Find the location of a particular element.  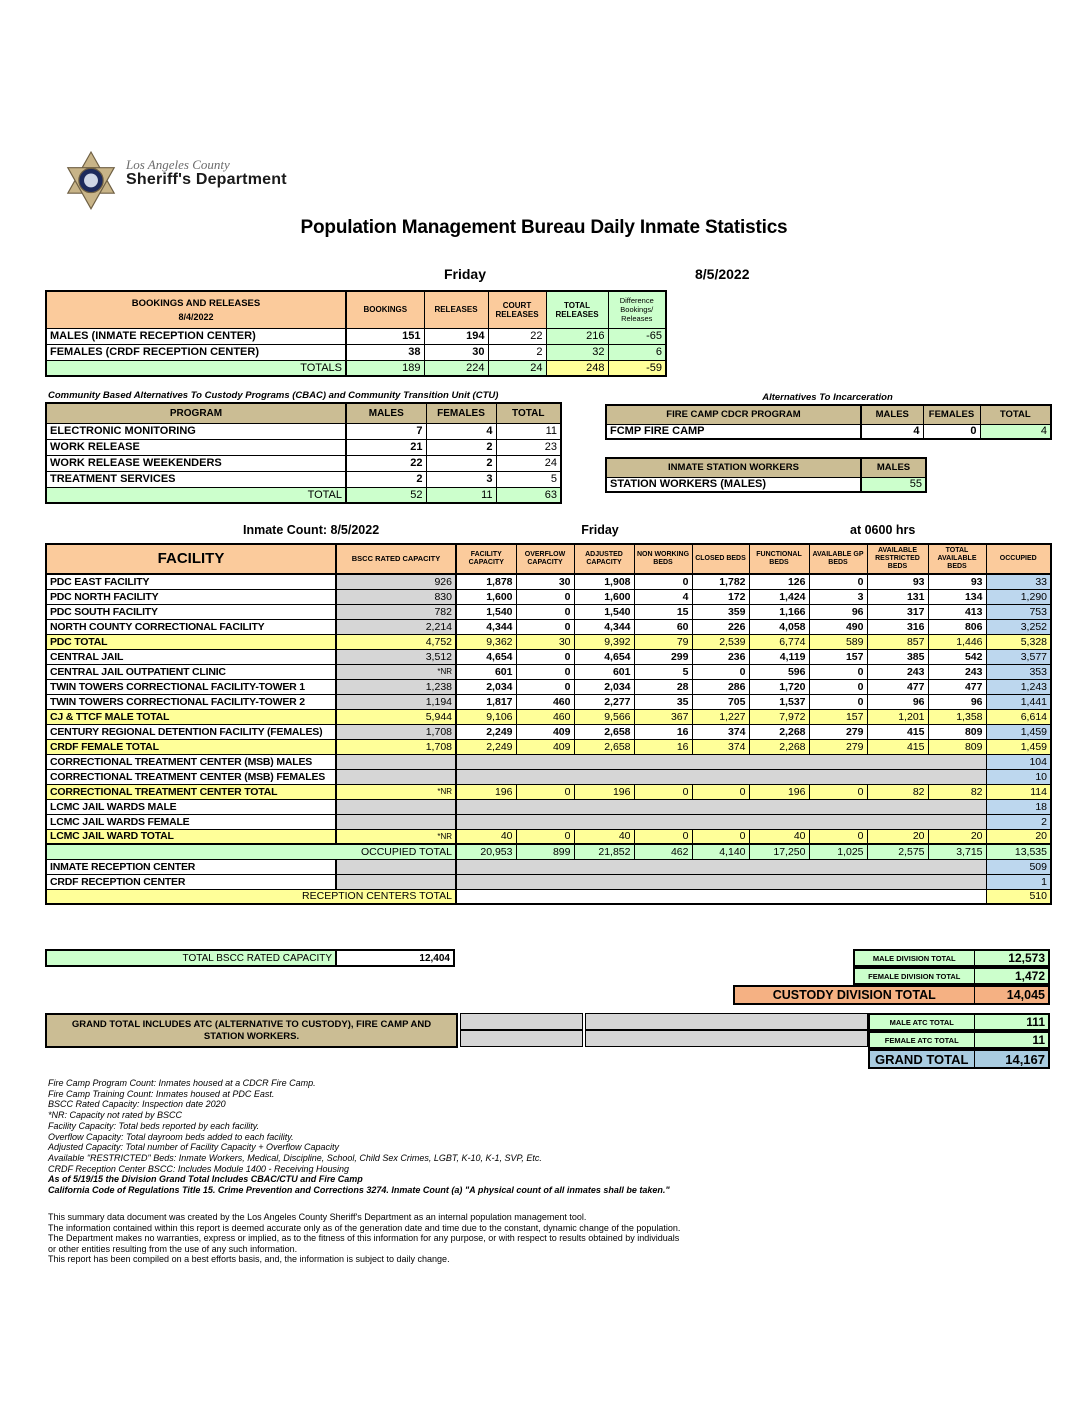

cell: 286 is located at coordinates (720, 686).